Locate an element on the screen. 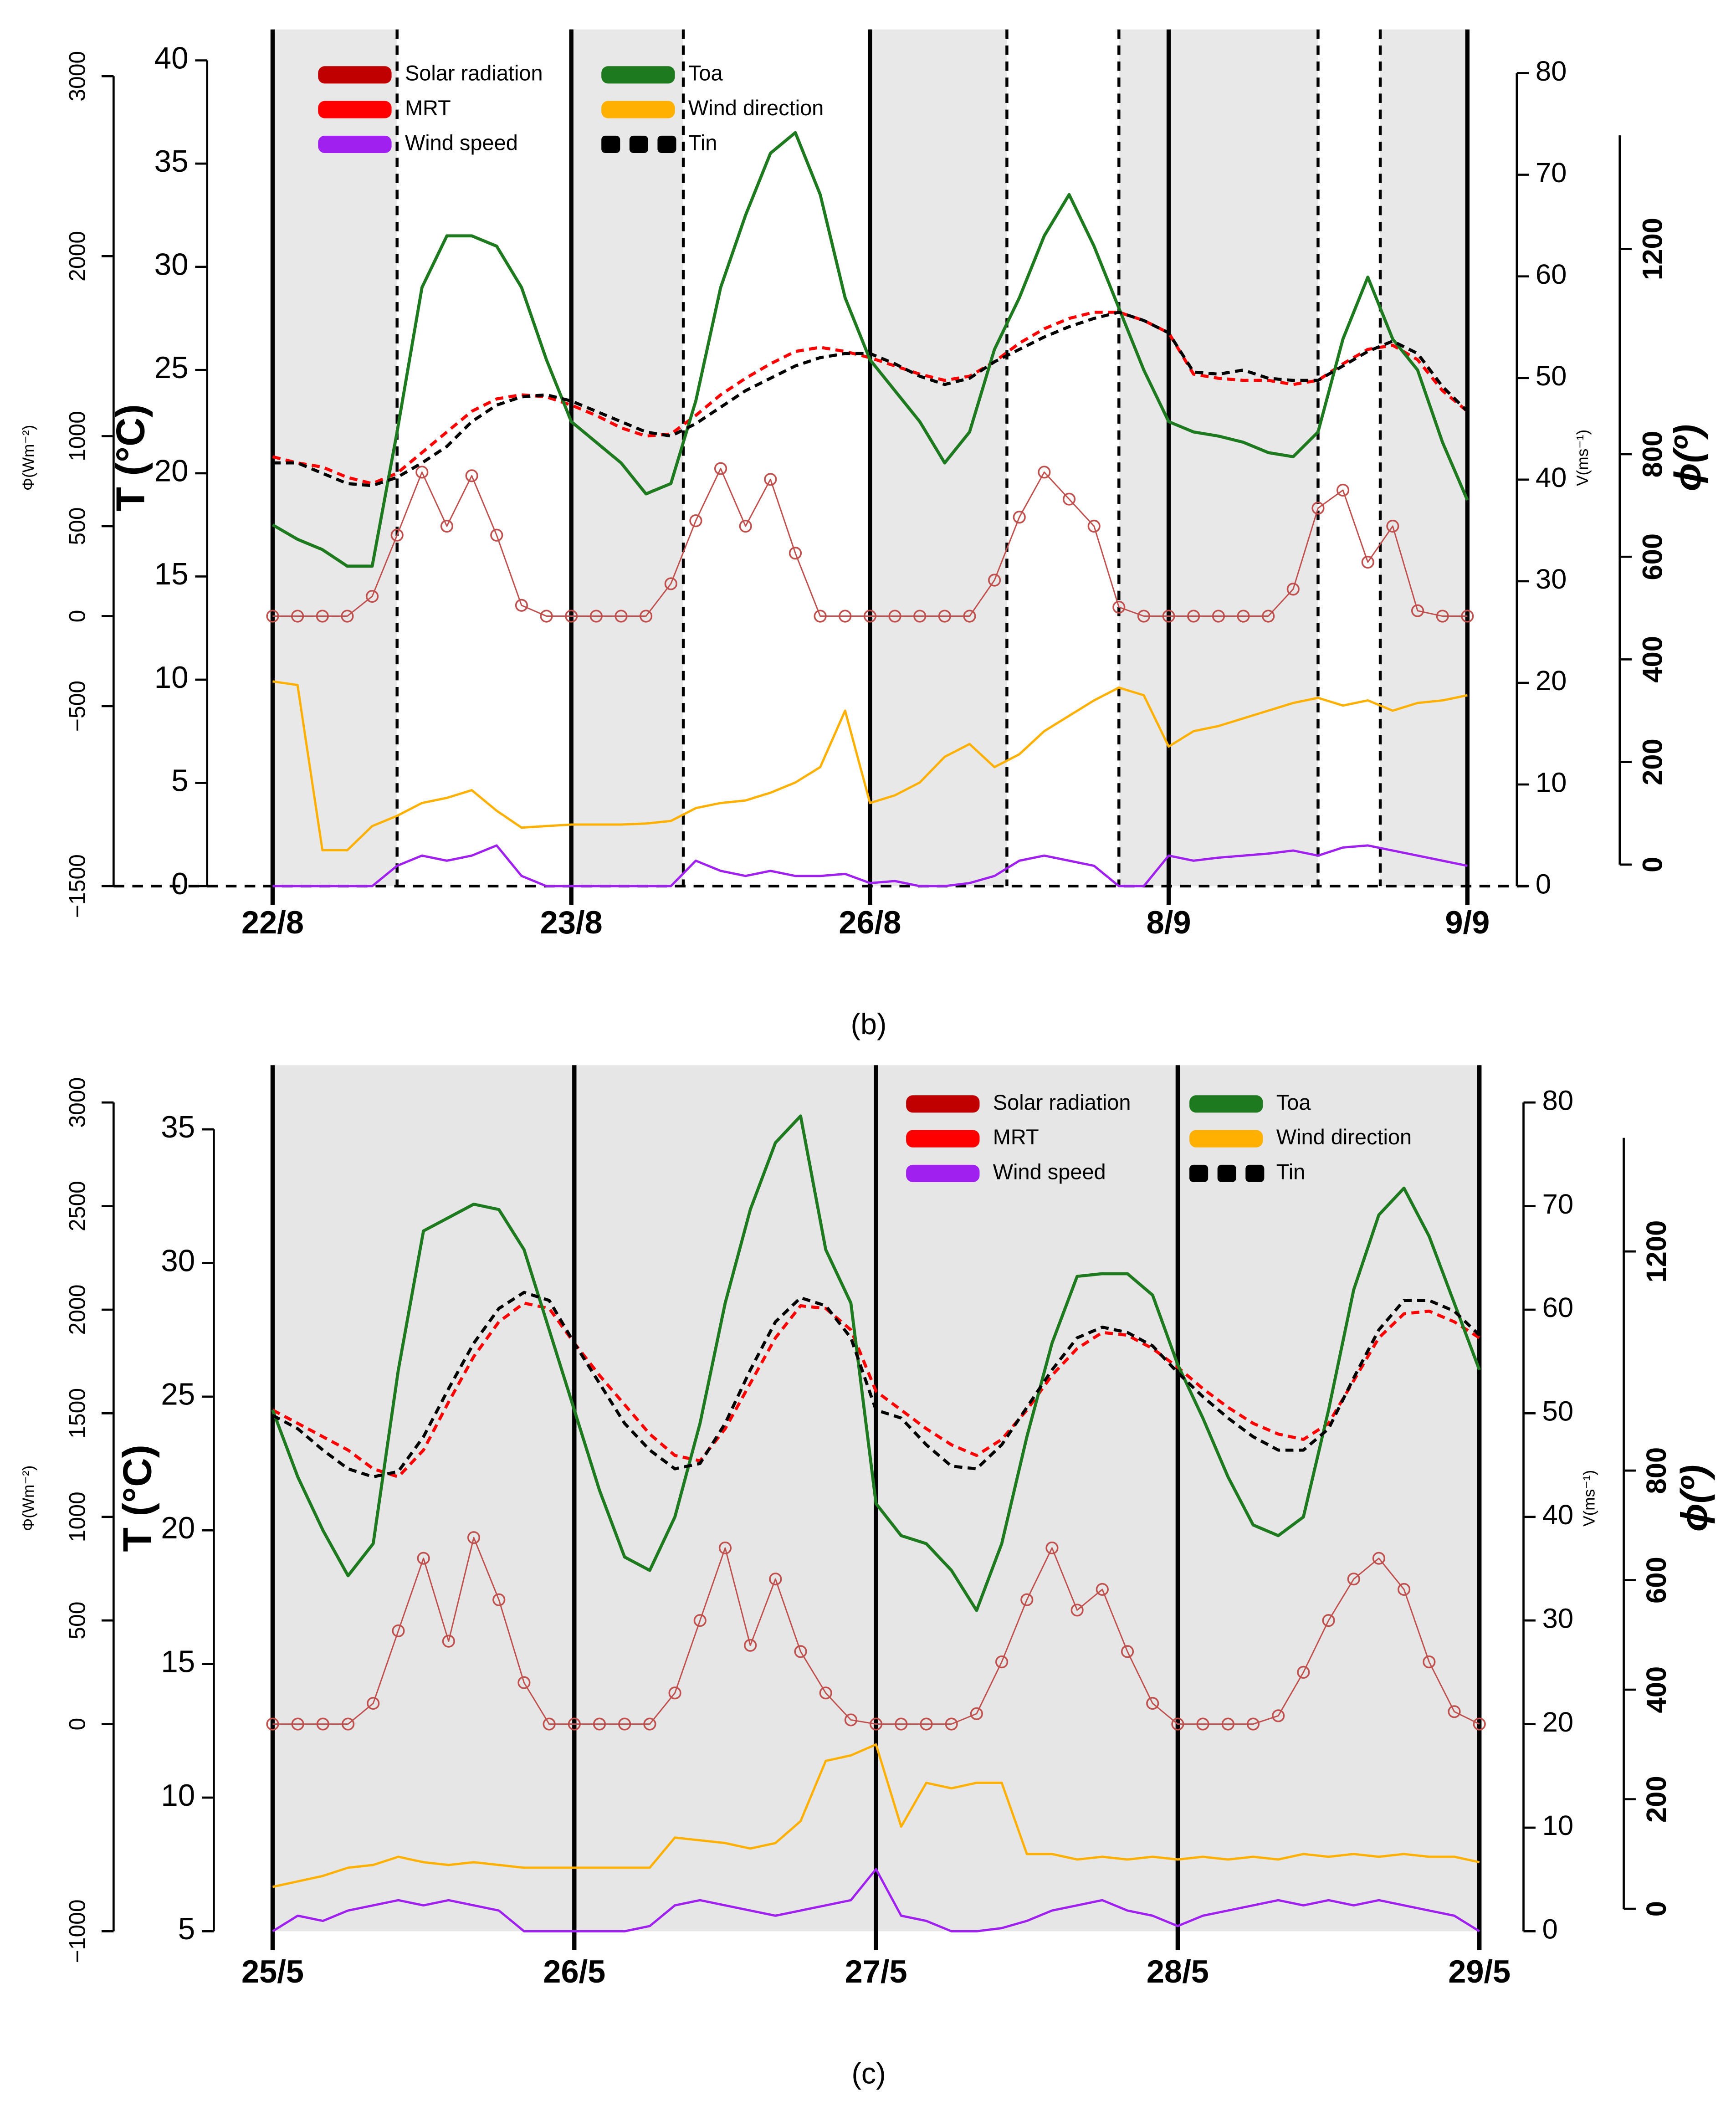  x-tick-label: 8/9 is located at coordinates (1169, 922).